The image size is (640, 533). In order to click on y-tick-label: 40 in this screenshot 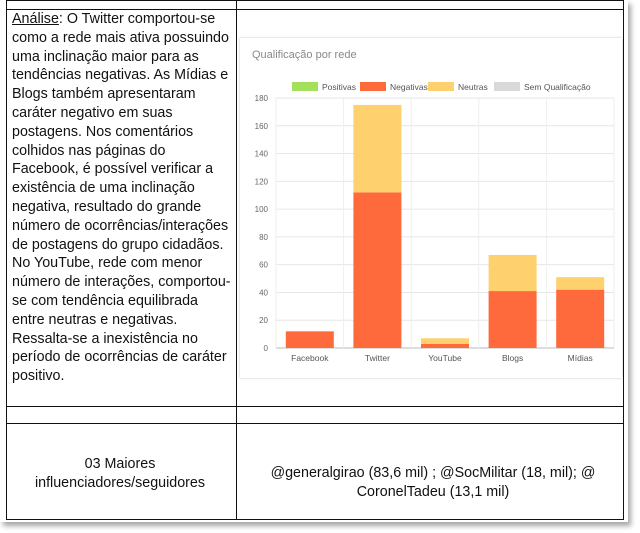, I will do `click(263, 292)`.